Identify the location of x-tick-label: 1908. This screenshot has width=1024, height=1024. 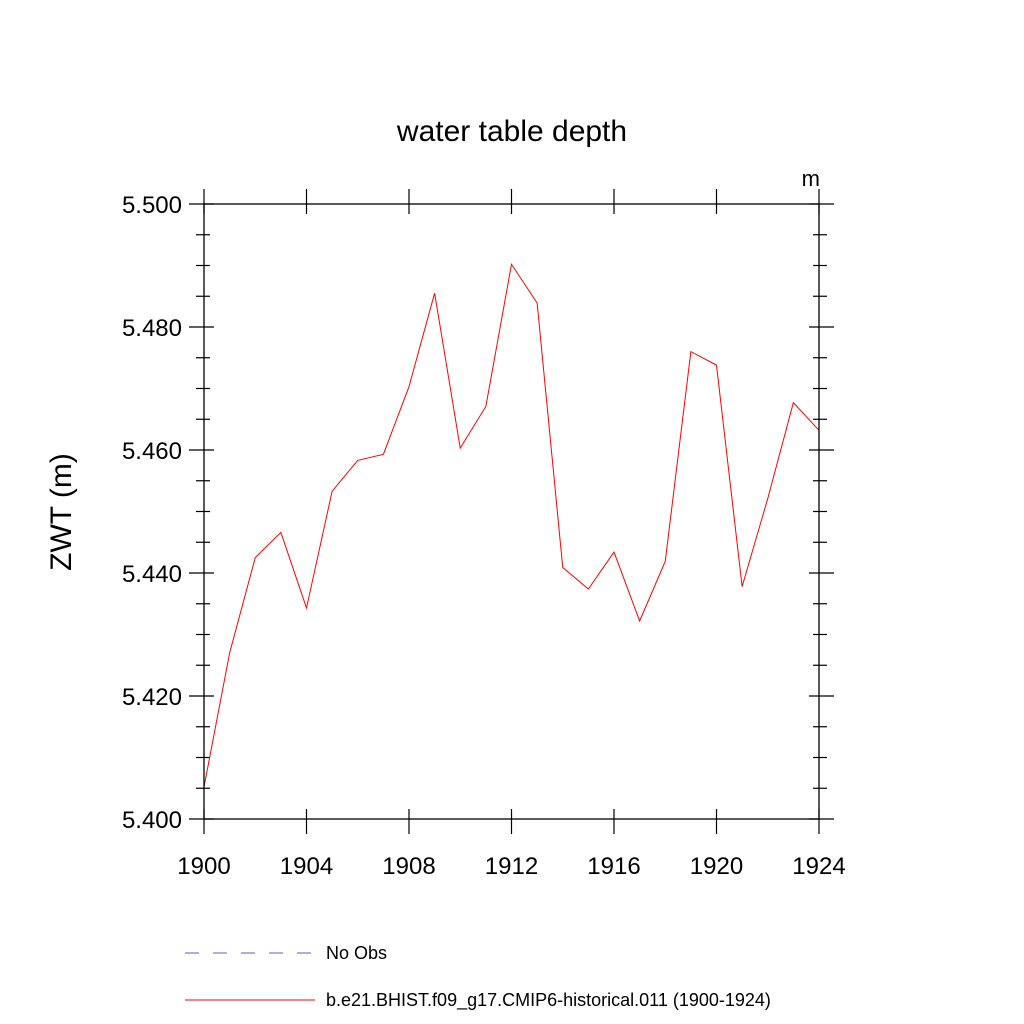
(408, 866).